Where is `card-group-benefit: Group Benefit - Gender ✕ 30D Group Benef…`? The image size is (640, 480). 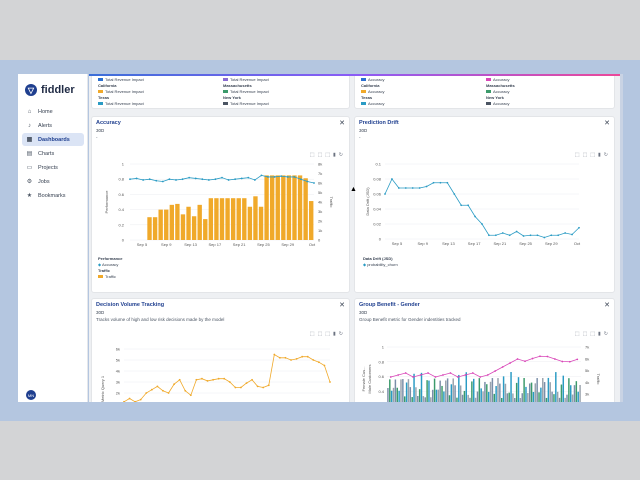 card-group-benefit: Group Benefit - Gender ✕ 30D Group Benef… is located at coordinates (484, 350).